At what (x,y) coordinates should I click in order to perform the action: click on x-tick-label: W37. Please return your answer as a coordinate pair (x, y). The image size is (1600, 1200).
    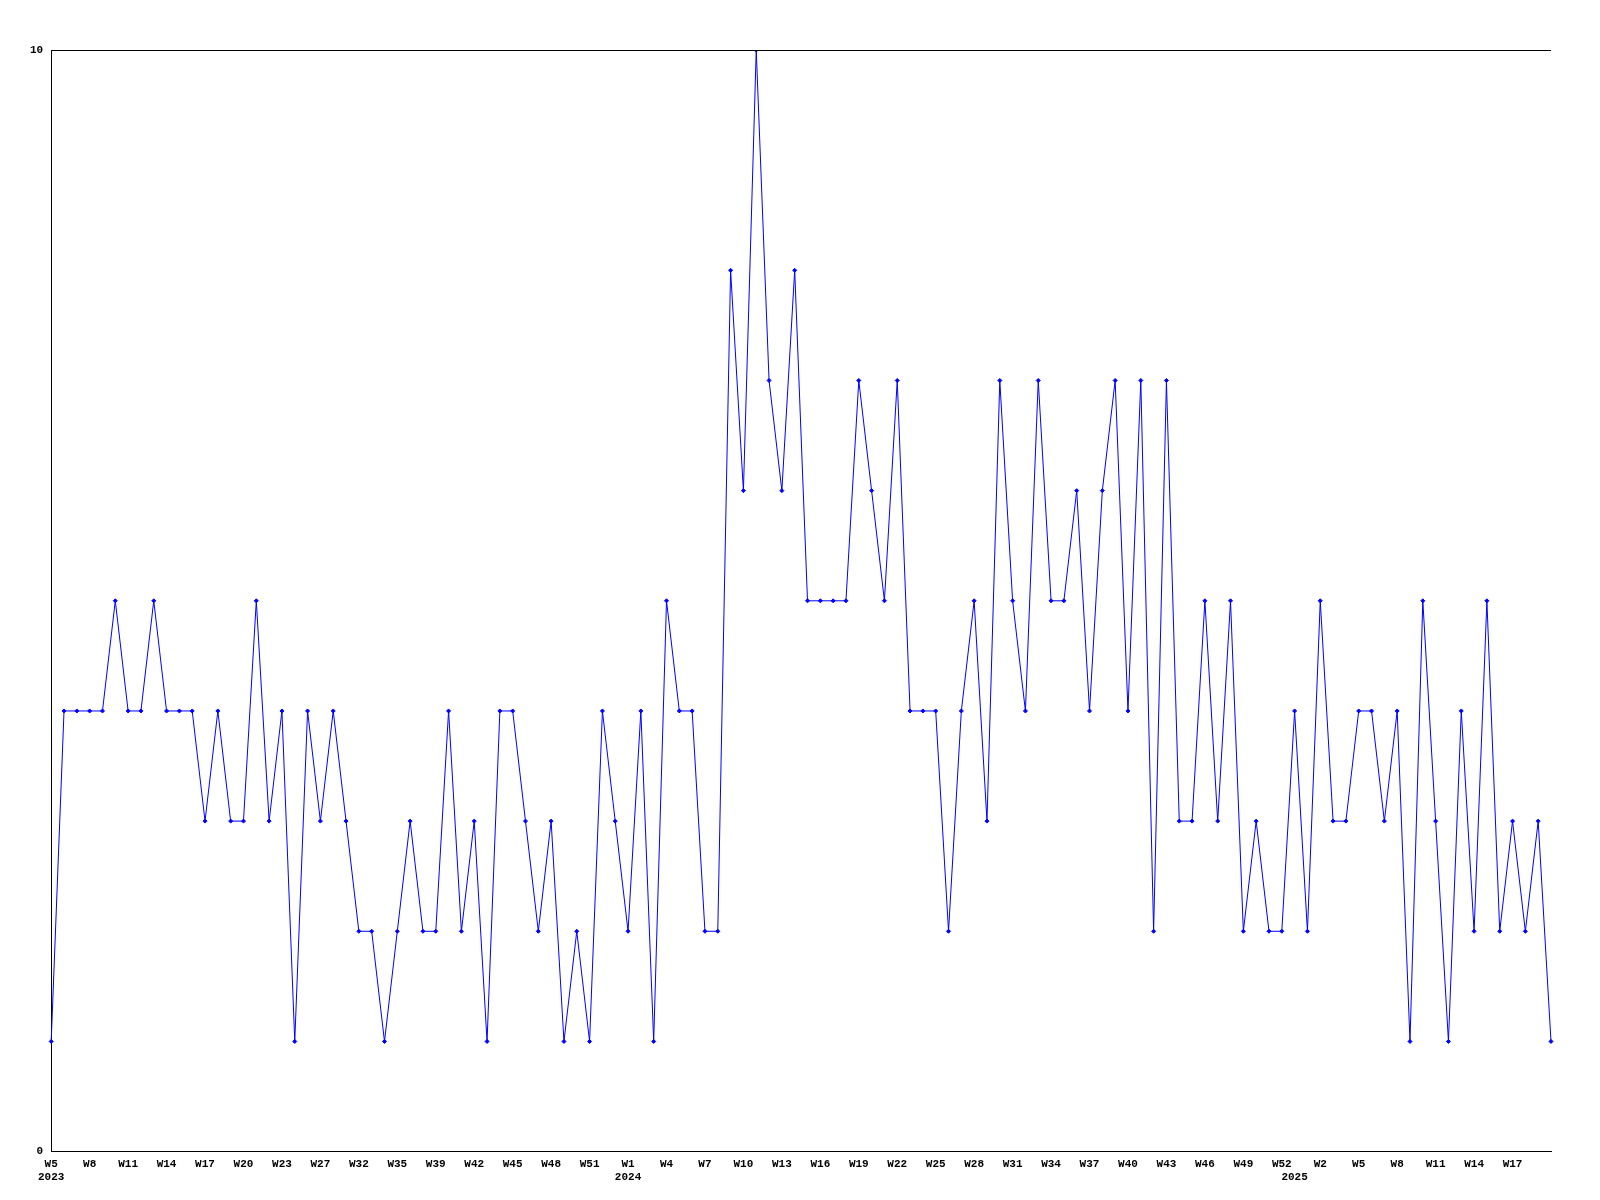
    Looking at the image, I should click on (1089, 1163).